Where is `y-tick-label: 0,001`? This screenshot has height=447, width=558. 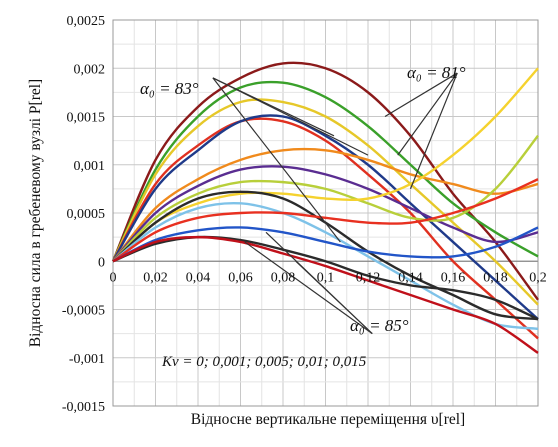
y-tick-label: 0,001 is located at coordinates (90, 166).